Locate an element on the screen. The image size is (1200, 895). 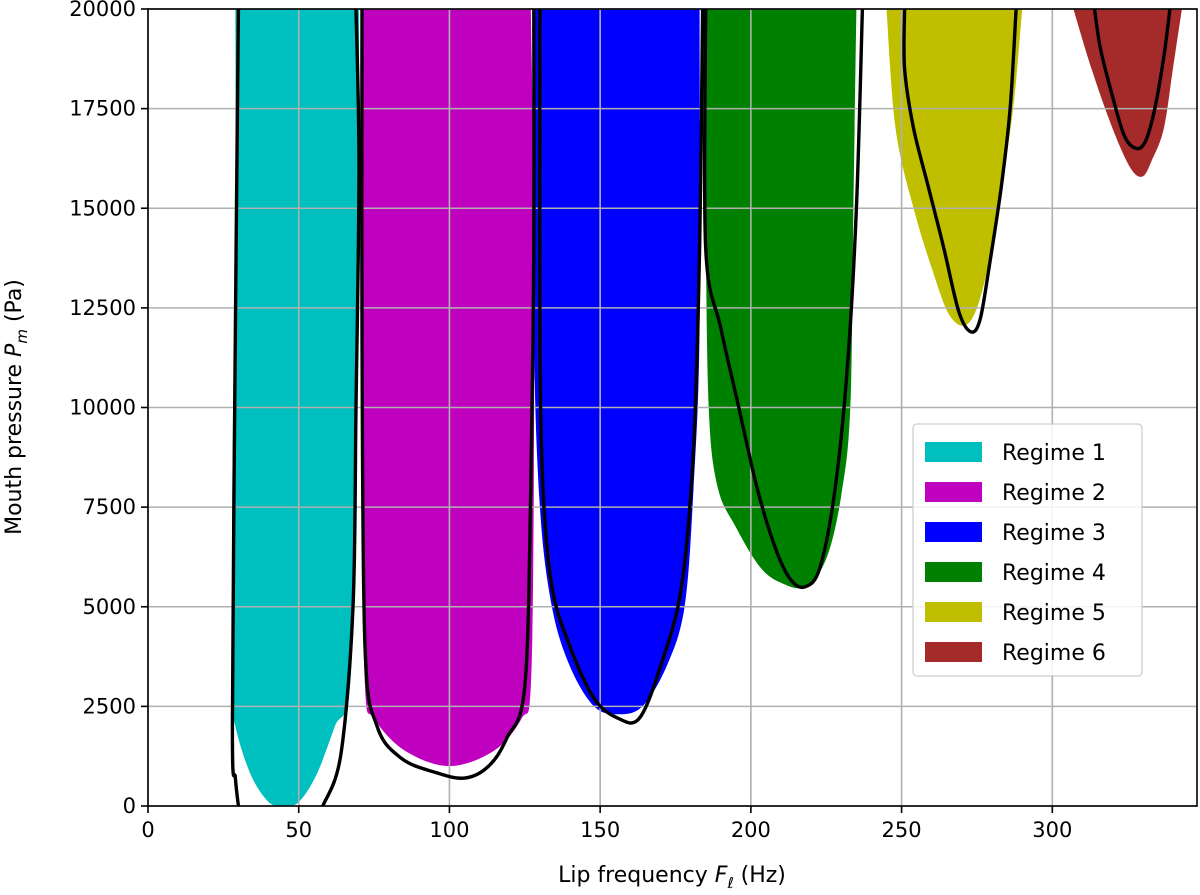
y-tick-label: 15000 is located at coordinates (102, 208).